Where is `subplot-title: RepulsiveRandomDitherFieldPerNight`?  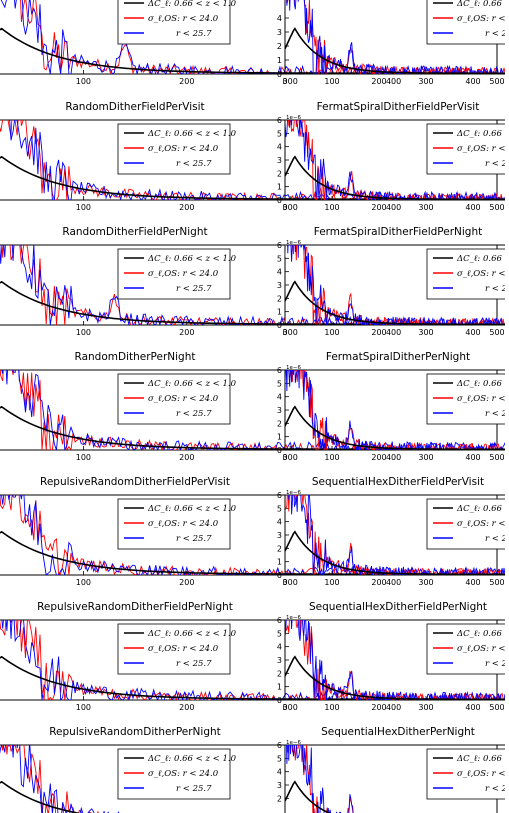
subplot-title: RepulsiveRandomDitherFieldPerNight is located at coordinates (135, 607).